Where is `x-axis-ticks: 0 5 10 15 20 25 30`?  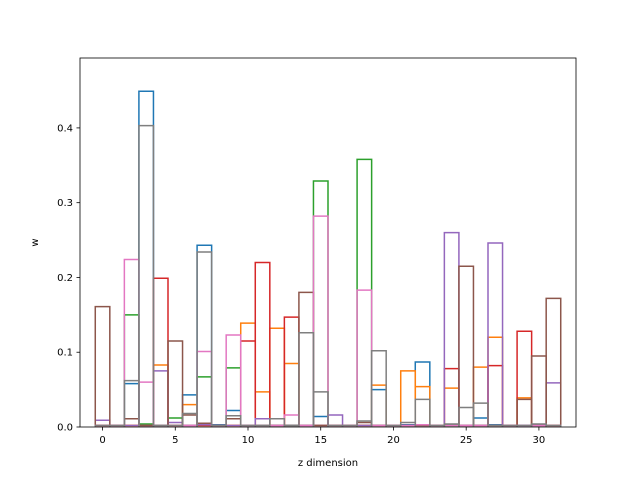
x-axis-ticks: 0 5 10 15 20 25 30 is located at coordinates (322, 436).